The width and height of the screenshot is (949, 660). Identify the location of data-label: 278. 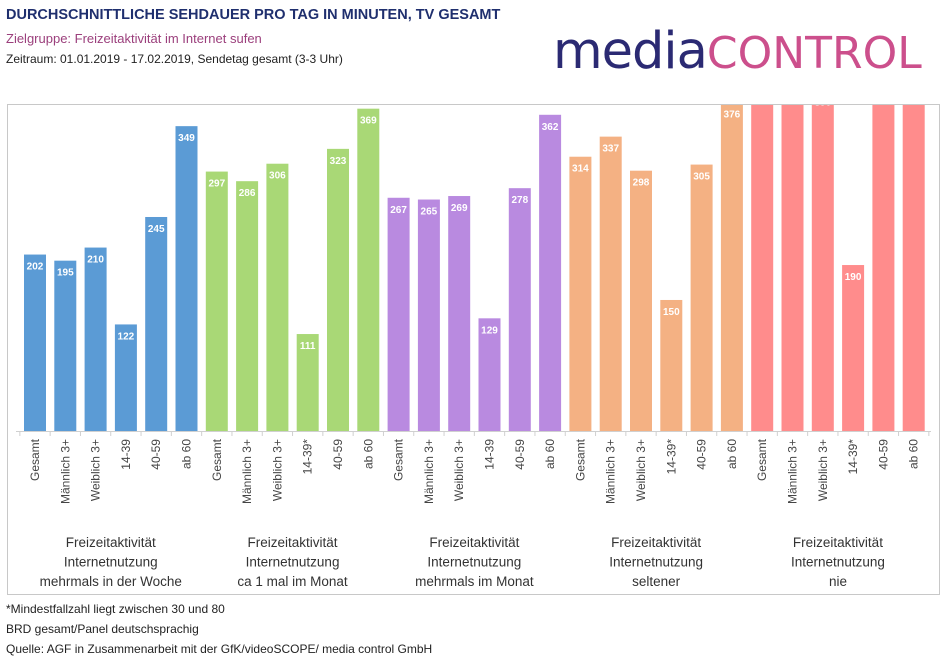
(519, 200).